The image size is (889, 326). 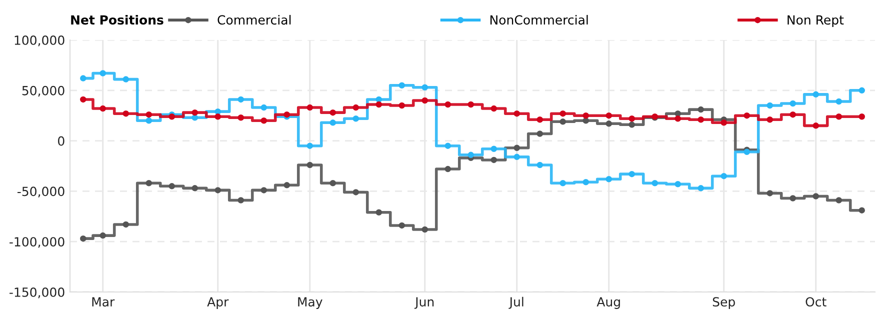 I want to click on x-tick-label: May, so click(x=310, y=303).